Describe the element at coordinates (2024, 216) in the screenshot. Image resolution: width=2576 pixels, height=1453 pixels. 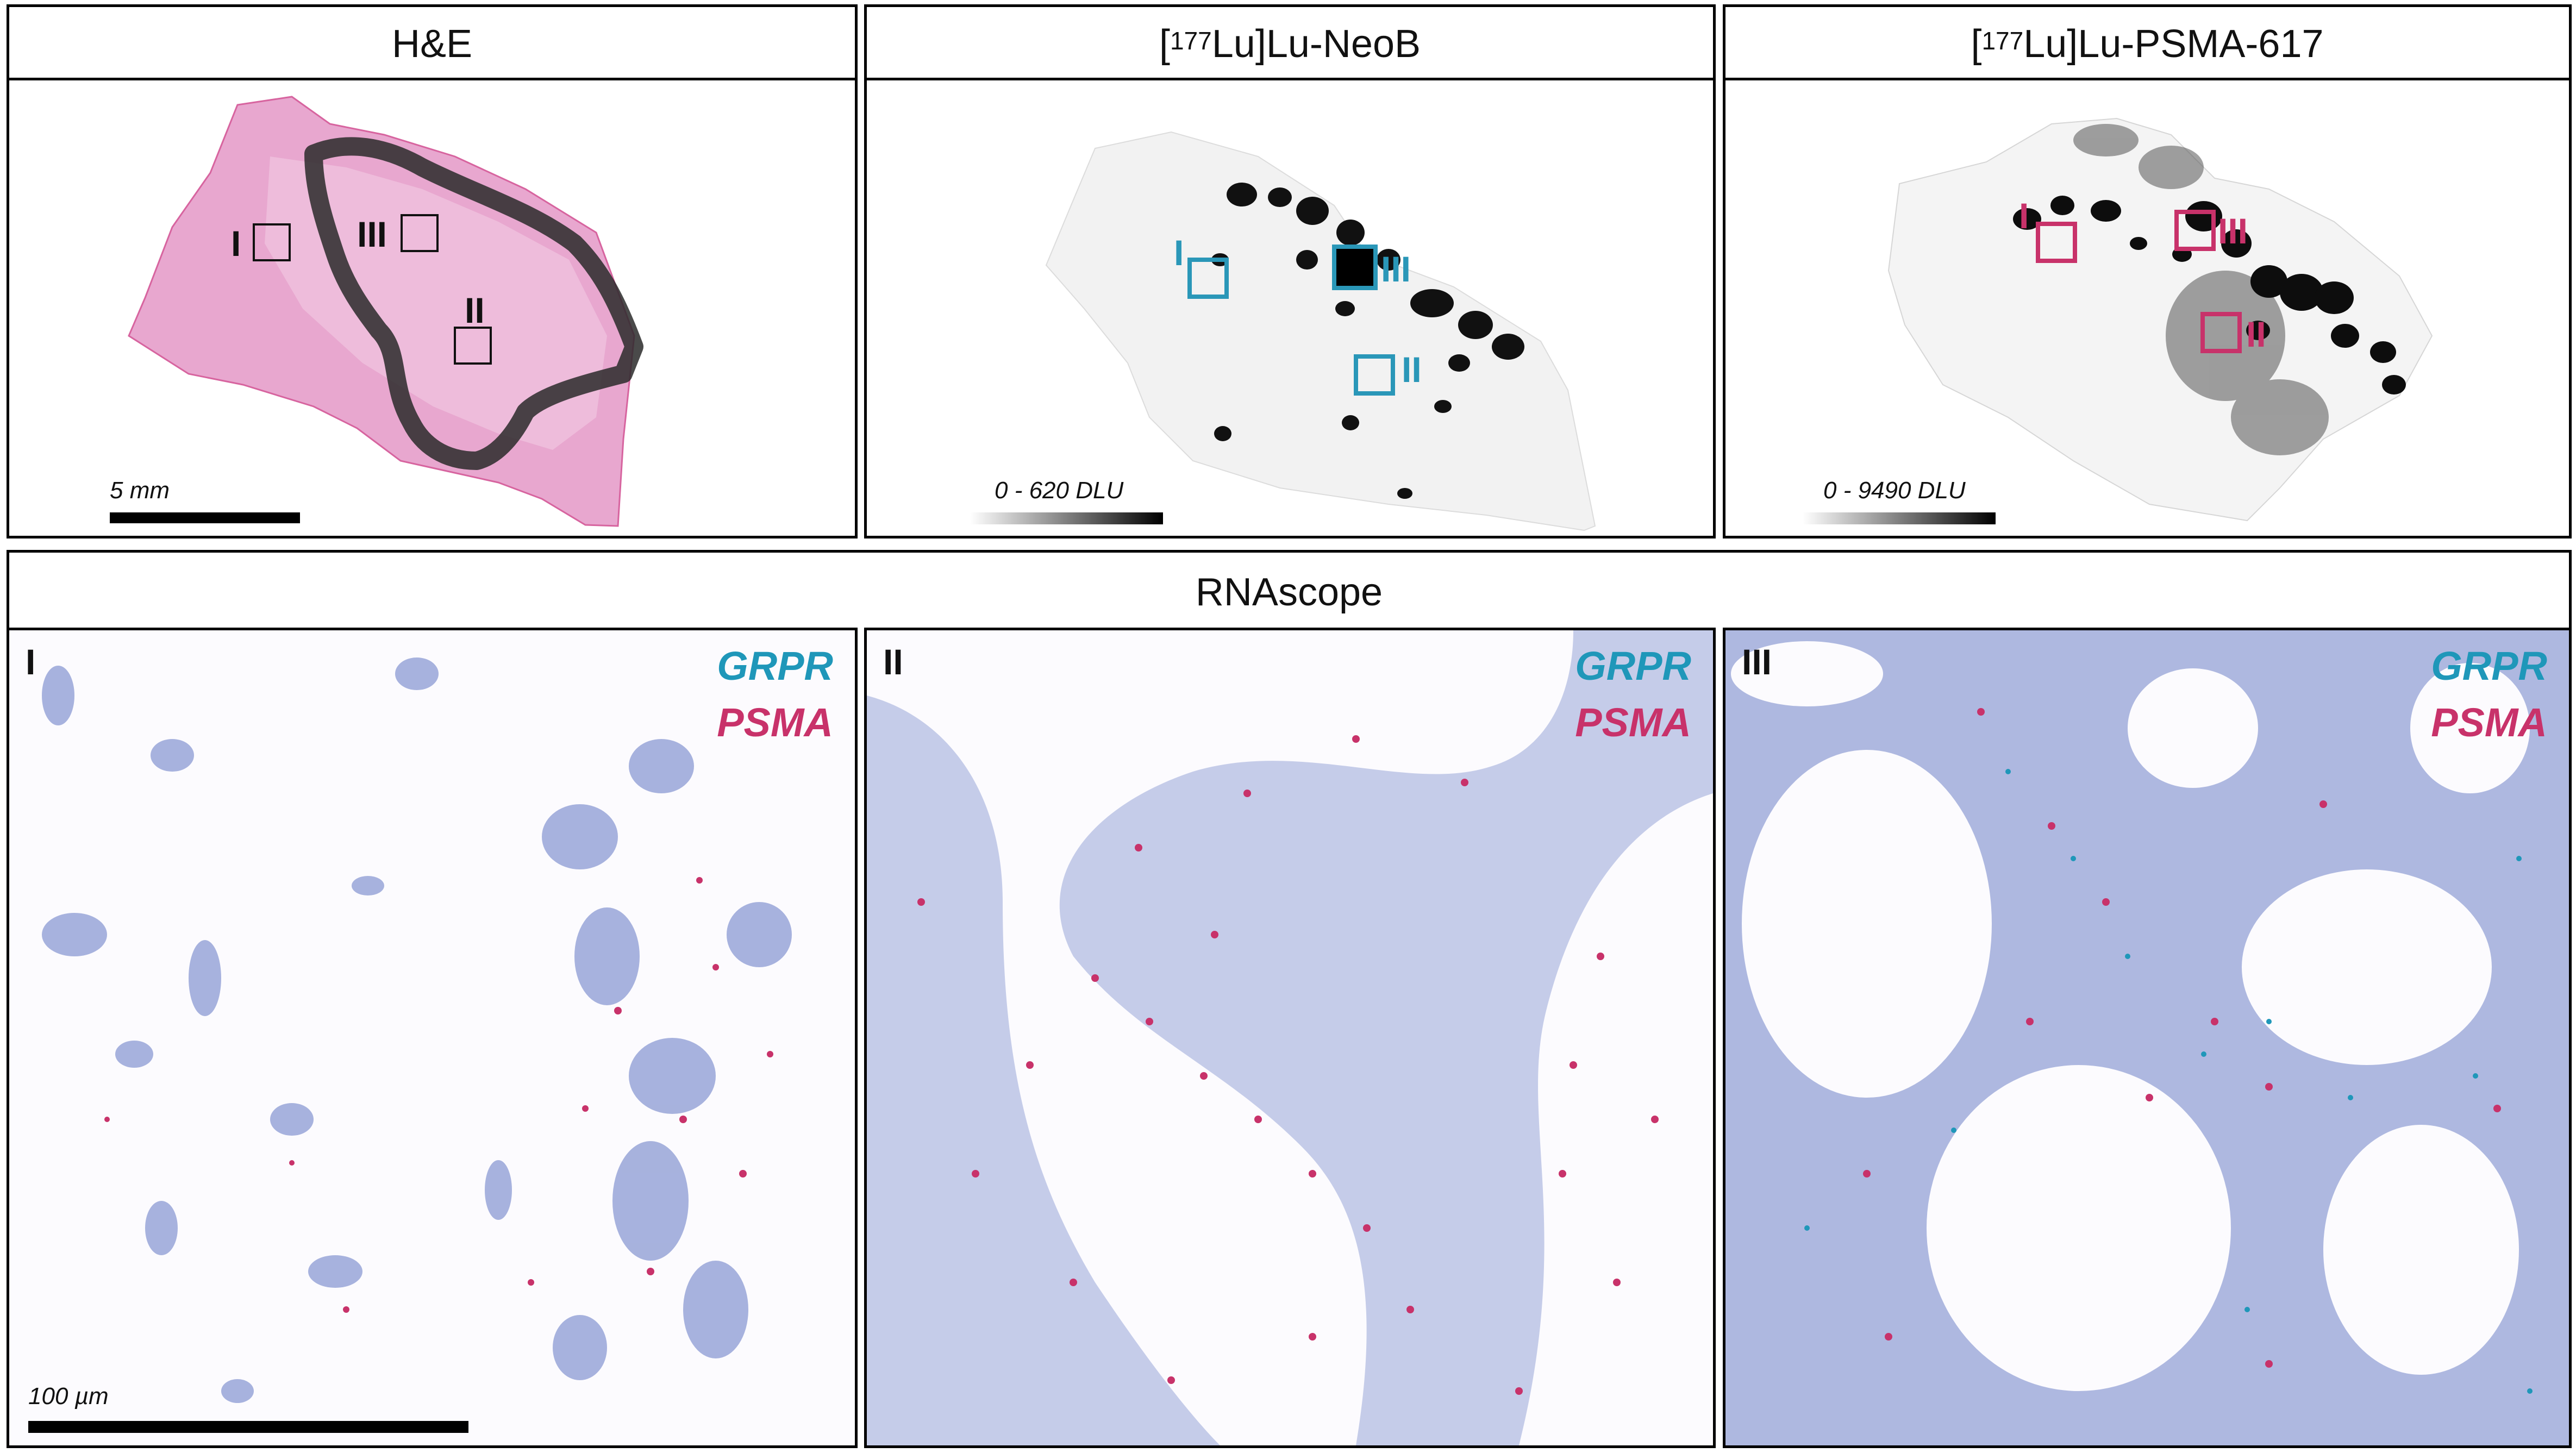
I see `psma-region-label-1: I` at that location.